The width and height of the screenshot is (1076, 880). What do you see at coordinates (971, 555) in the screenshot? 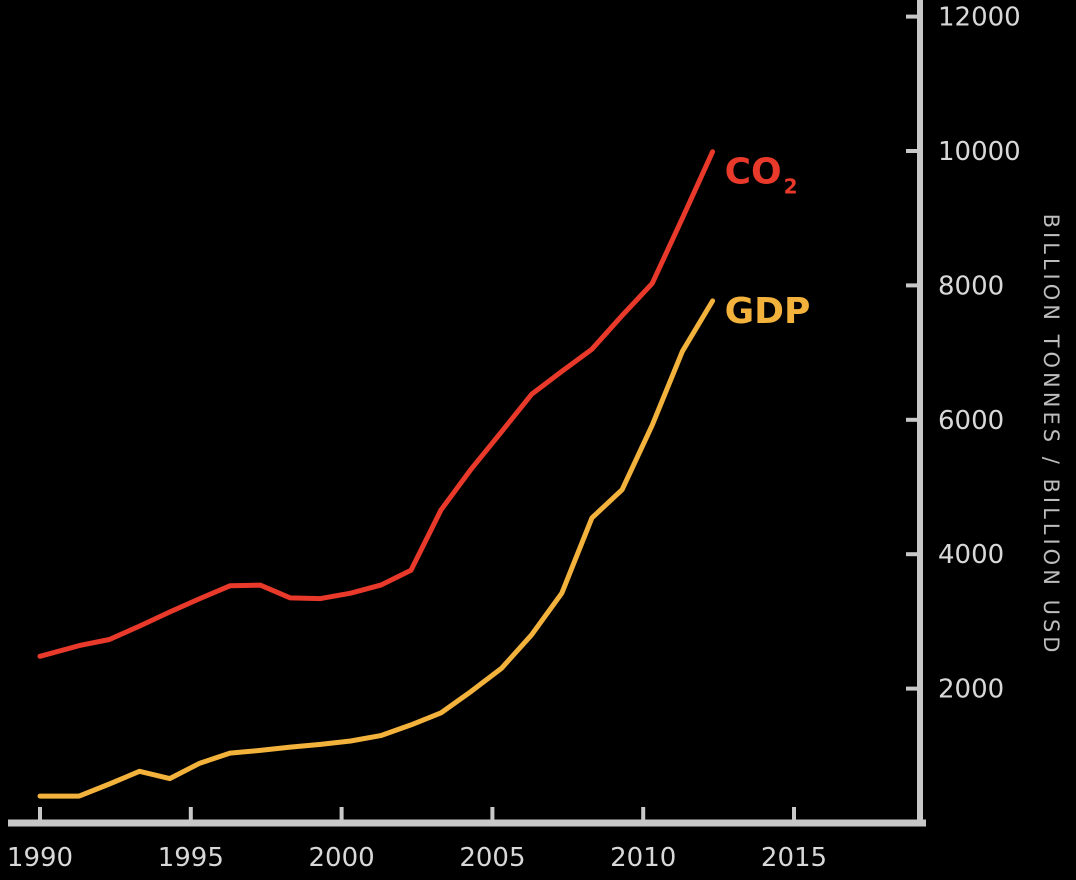
I see `y-tick-label: 4000` at bounding box center [971, 555].